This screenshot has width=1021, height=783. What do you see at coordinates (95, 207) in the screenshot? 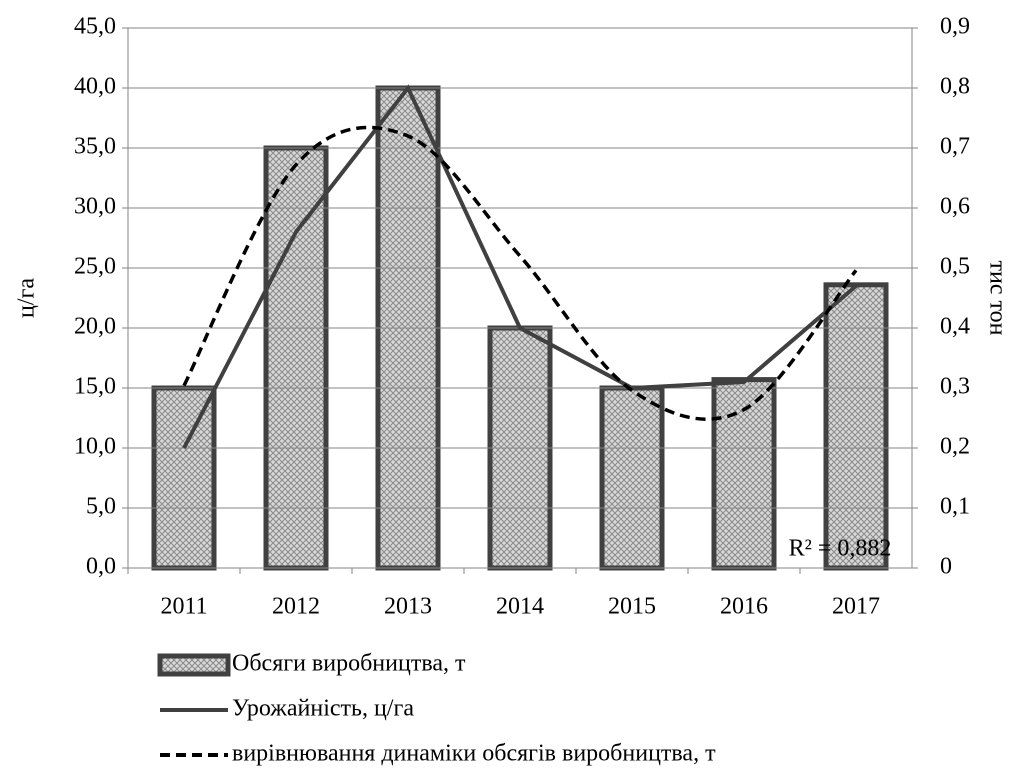
I see `y-tick-label: 30,0` at bounding box center [95, 207].